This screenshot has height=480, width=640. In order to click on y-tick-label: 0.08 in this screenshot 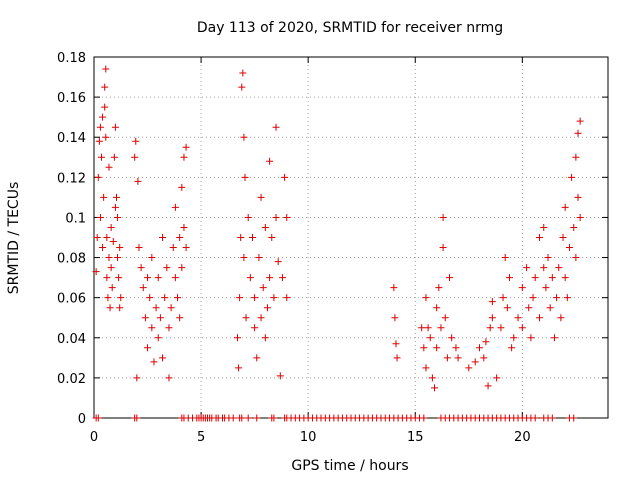, I will do `click(71, 259)`.